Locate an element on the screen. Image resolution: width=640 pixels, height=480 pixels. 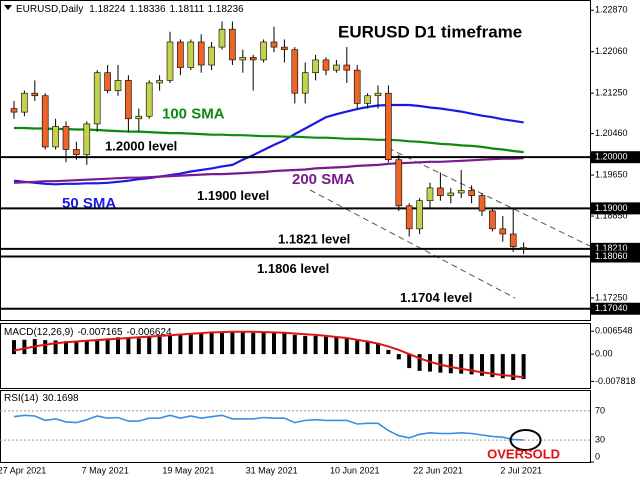
level-label: 1.1806 level is located at coordinates (293, 268).